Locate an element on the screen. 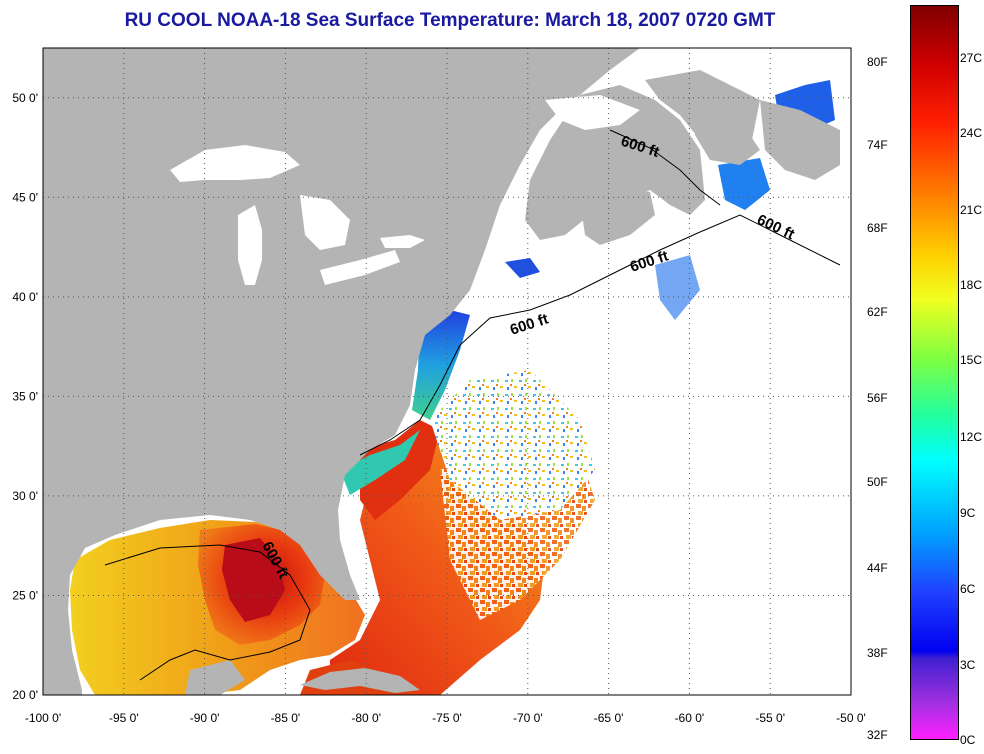 The width and height of the screenshot is (984, 754). colorbar-c-label: 6C is located at coordinates (968, 589).